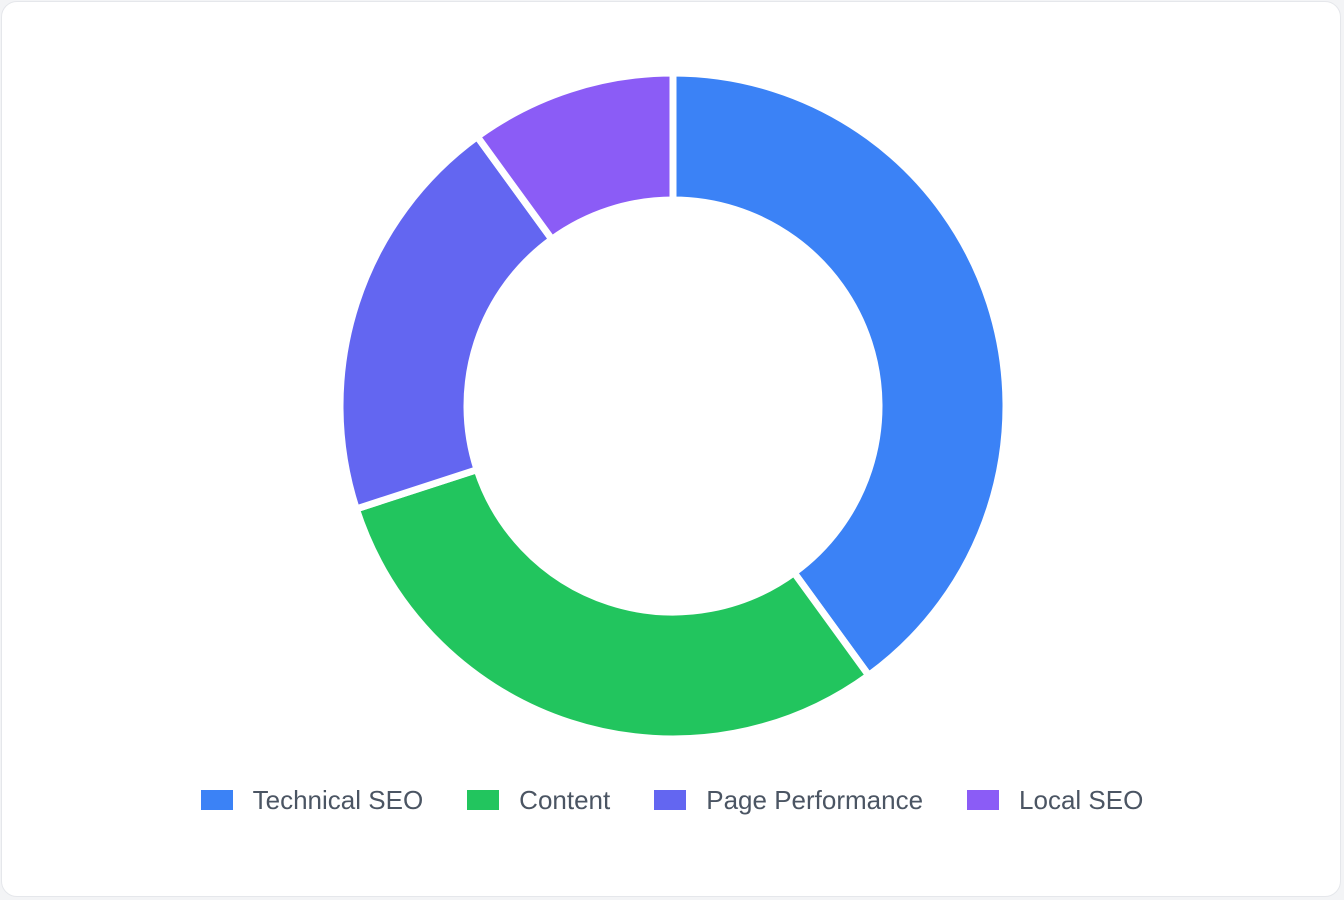 This screenshot has width=1344, height=900. I want to click on legend-label: Technical SEO, so click(338, 799).